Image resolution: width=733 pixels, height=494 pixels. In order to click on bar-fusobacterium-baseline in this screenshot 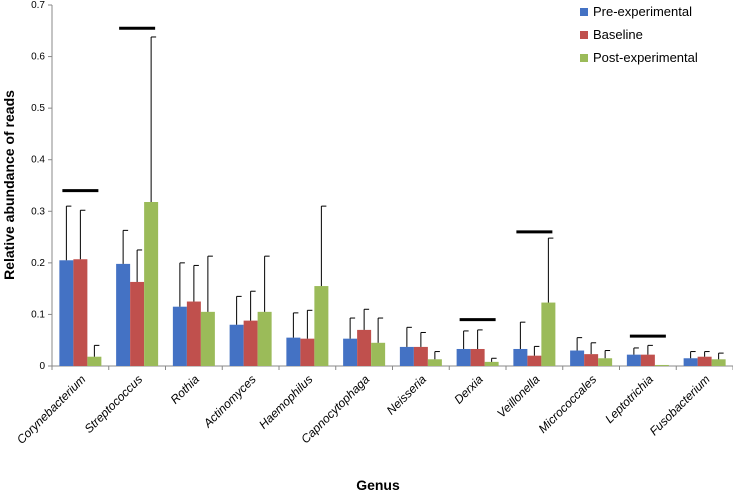, I will do `click(704, 361)`.